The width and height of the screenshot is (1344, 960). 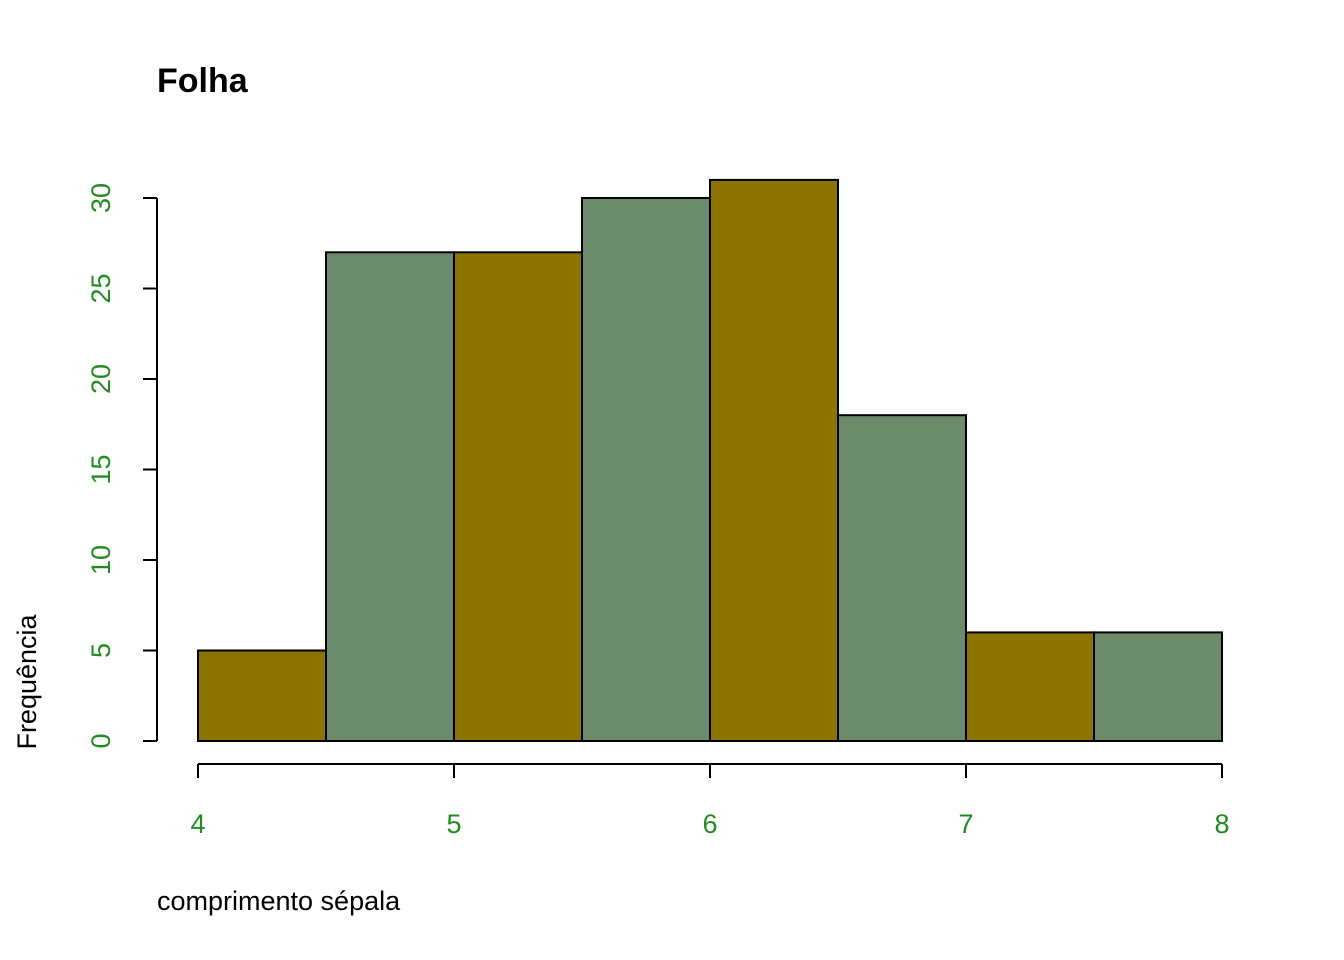 What do you see at coordinates (101, 740) in the screenshot?
I see `y-tick-label: 0` at bounding box center [101, 740].